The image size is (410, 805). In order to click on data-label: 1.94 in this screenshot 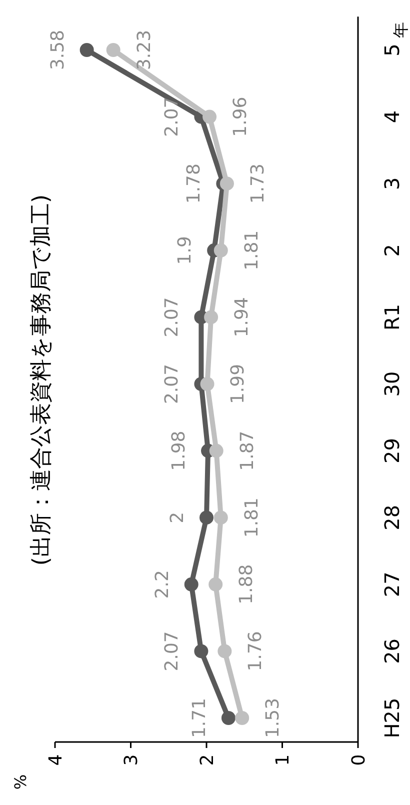, I will do `click(242, 317)`.